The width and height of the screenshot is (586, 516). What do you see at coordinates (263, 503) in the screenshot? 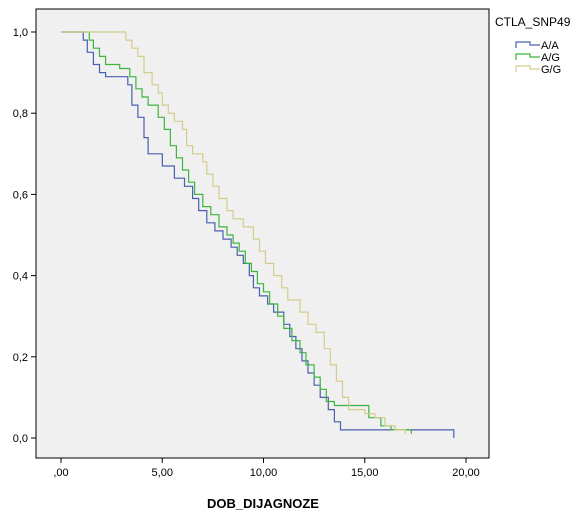
I see `x-axis-title: DOB_DIJAGNOZE` at bounding box center [263, 503].